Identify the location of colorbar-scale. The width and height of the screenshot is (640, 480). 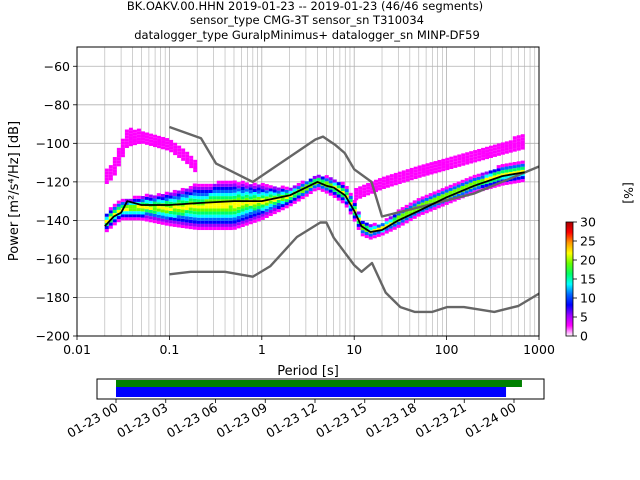
(569, 279).